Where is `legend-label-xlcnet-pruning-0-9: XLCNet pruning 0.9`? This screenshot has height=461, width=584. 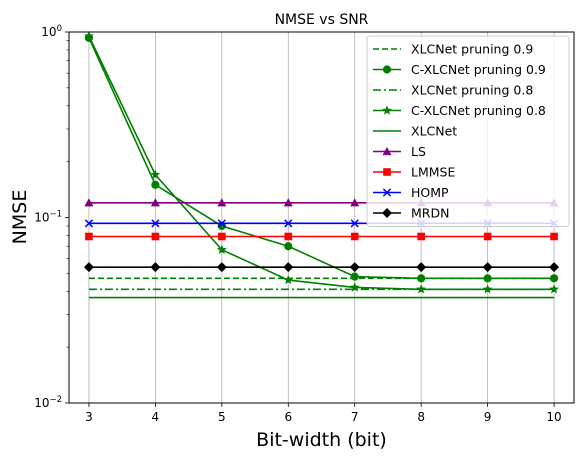 legend-label-xlcnet-pruning-0-9: XLCNet pruning 0.9 is located at coordinates (472, 49).